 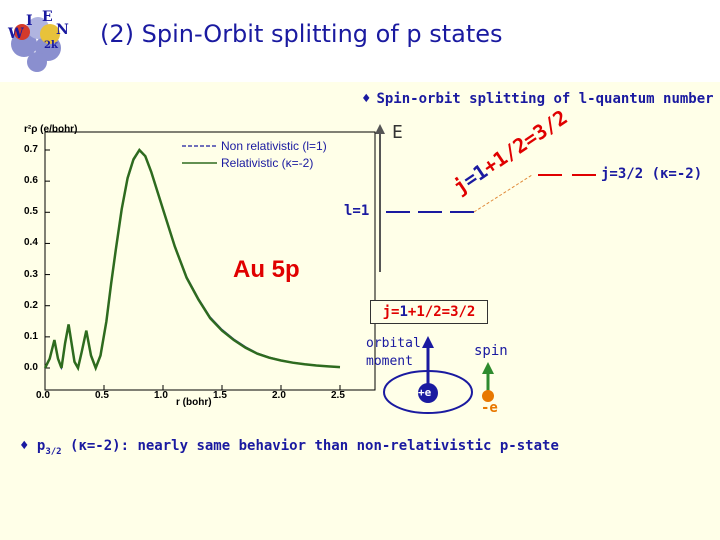 I want to click on logo-letter-i: I, so click(x=29, y=21).